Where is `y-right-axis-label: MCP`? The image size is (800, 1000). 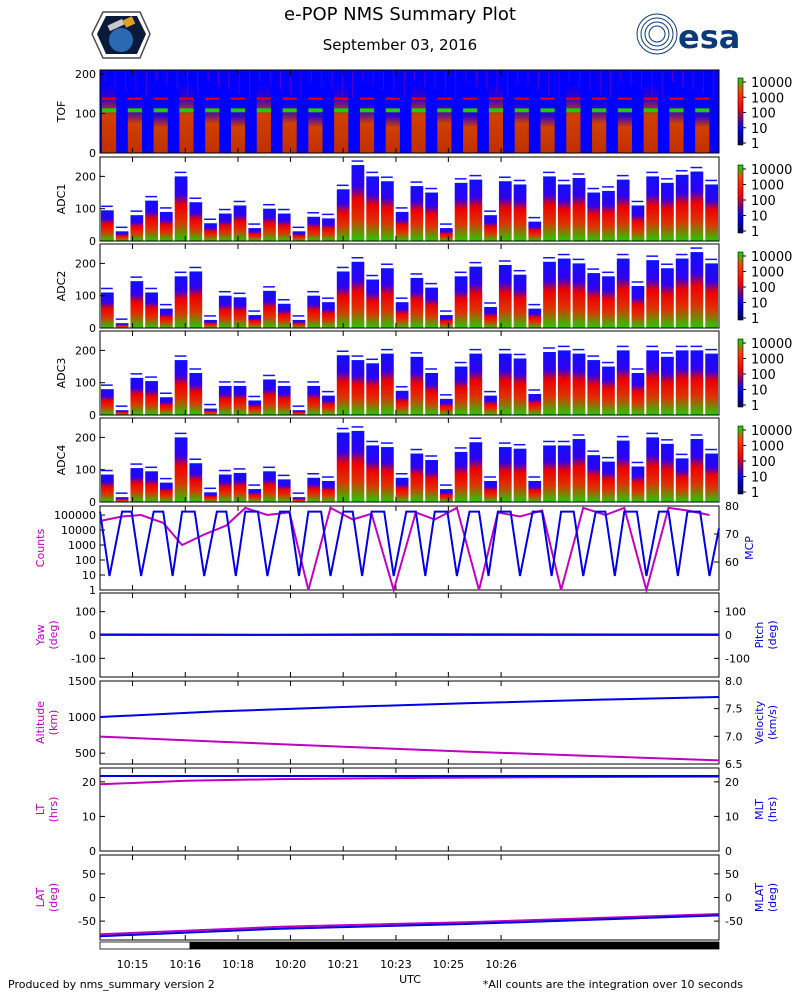
y-right-axis-label: MCP is located at coordinates (749, 548).